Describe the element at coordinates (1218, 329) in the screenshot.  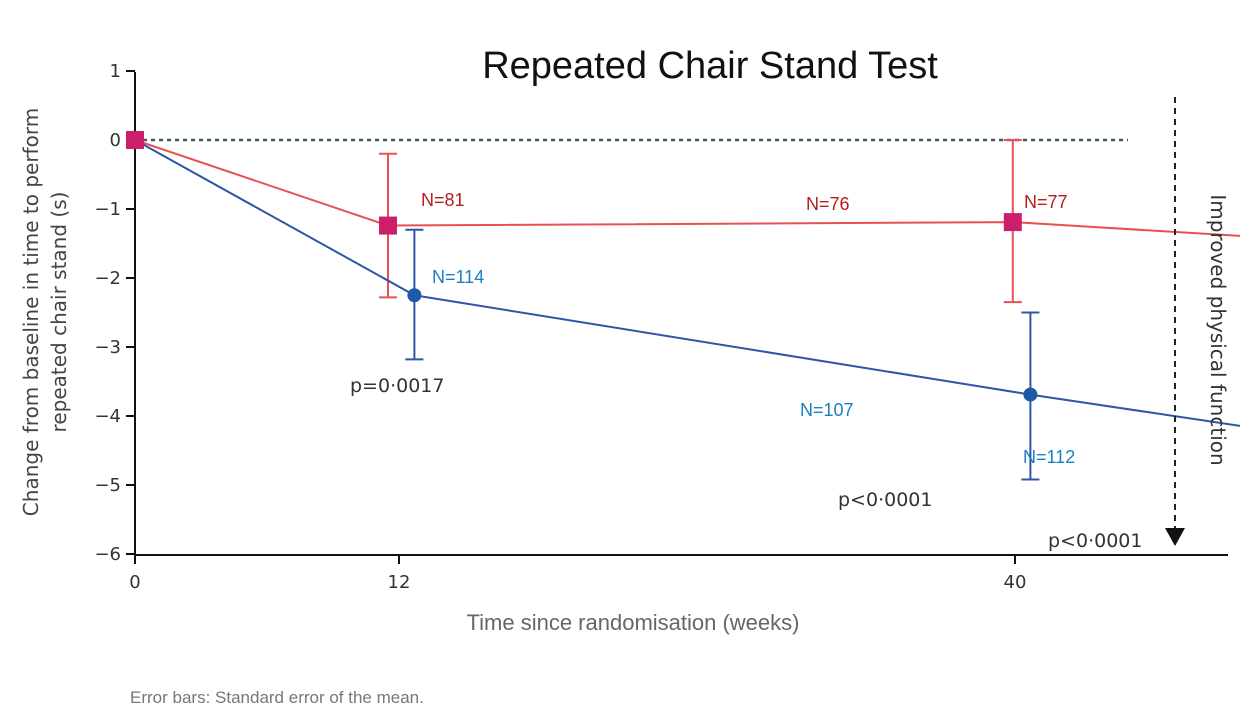
I see `improvement-annotation: Improved physical function` at that location.